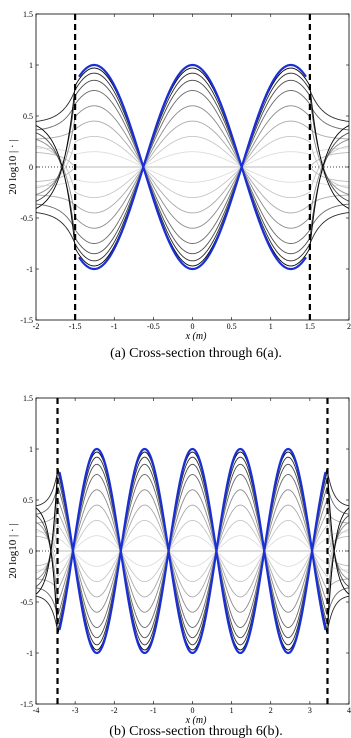  What do you see at coordinates (196, 720) in the screenshot?
I see `x-axis-label-b: x (m)` at bounding box center [196, 720].